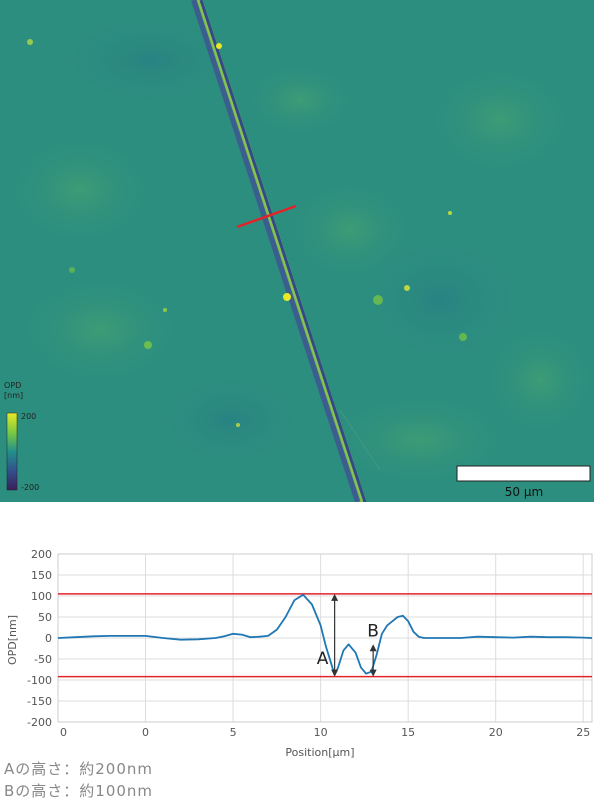 This screenshot has height=802, width=594. I want to click on notes: Aの高さ：約200nm Bの高さ：約100nm, so click(204, 780).